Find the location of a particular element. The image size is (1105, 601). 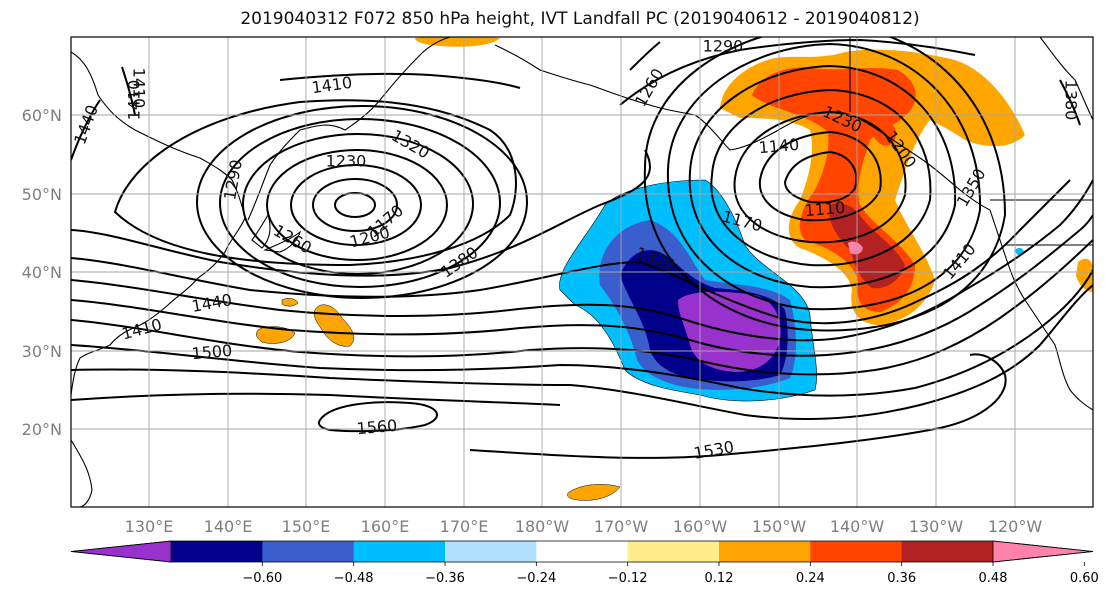

latitude-label: 60°N is located at coordinates (42, 115).